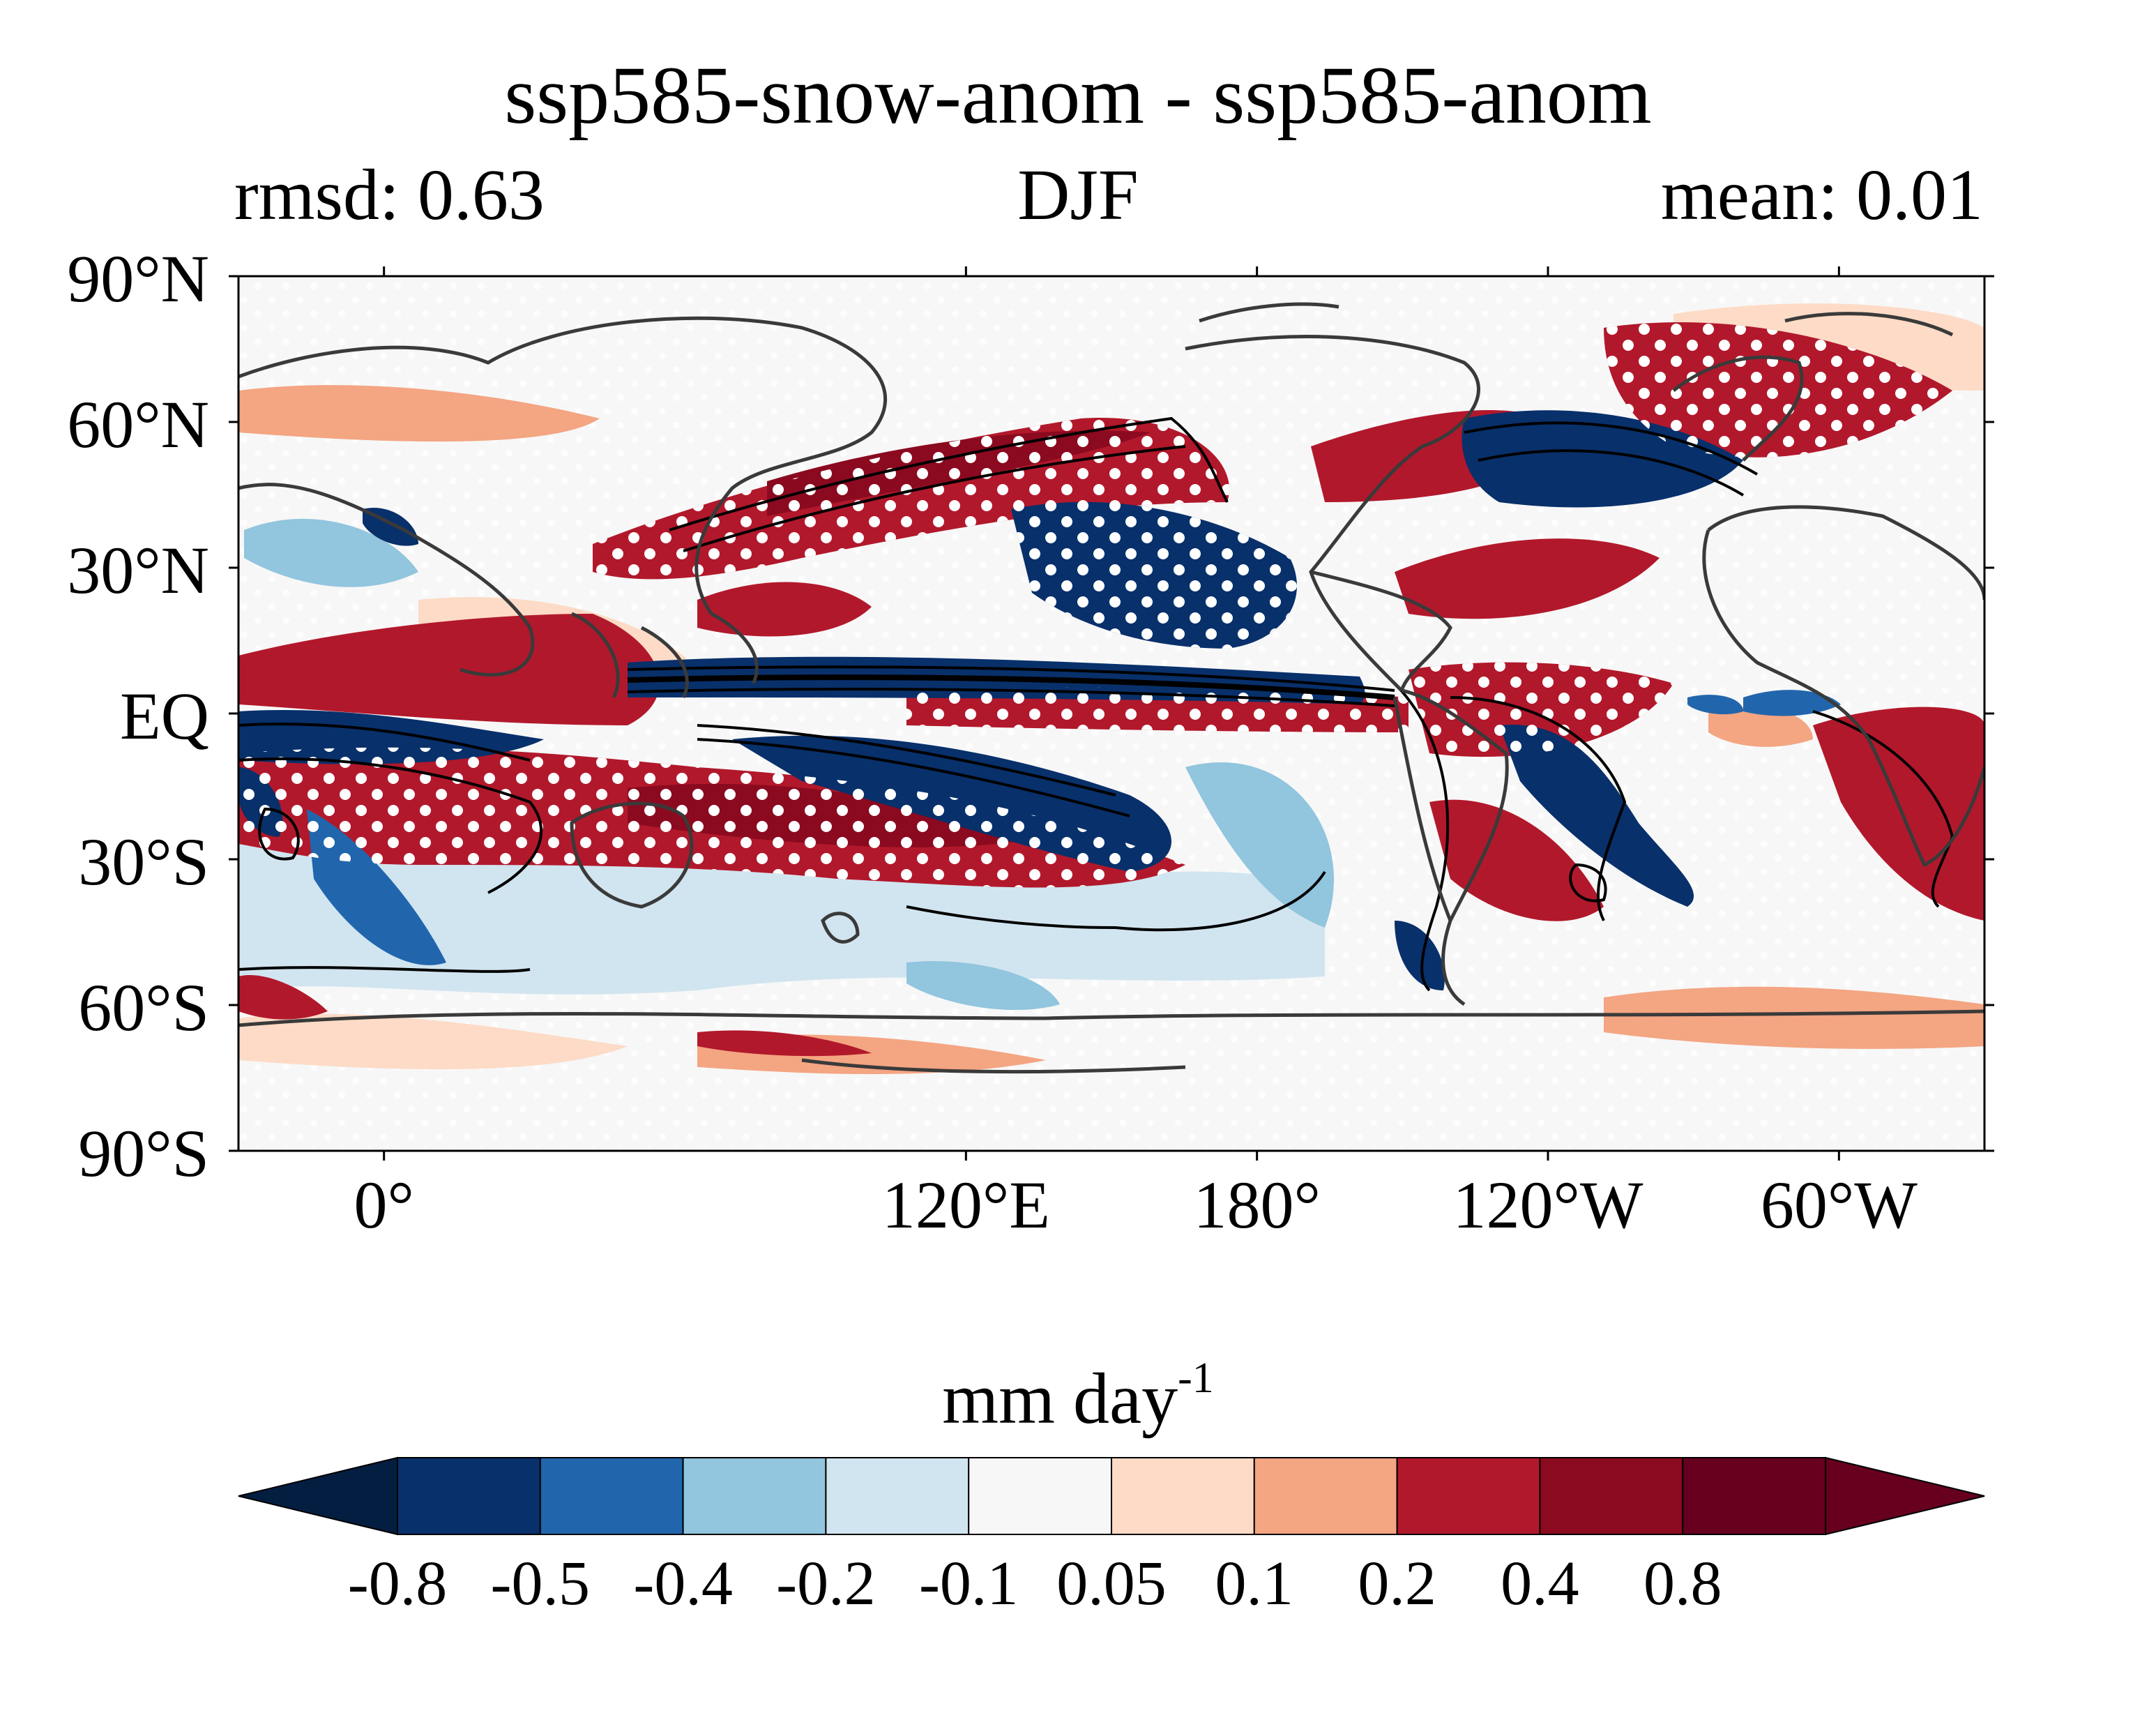 Image resolution: width=2156 pixels, height=1729 pixels. I want to click on lon-tick-label: 120°W, so click(1547, 1205).